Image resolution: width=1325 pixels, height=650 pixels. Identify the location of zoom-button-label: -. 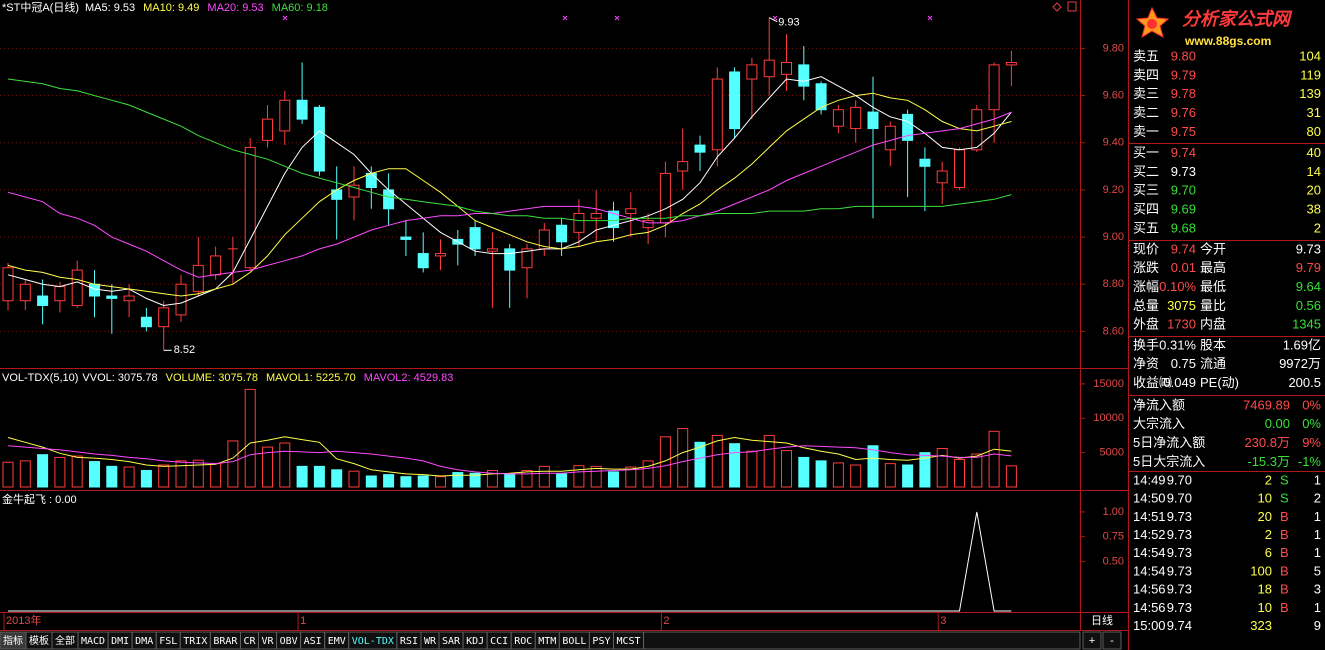
(1112, 641).